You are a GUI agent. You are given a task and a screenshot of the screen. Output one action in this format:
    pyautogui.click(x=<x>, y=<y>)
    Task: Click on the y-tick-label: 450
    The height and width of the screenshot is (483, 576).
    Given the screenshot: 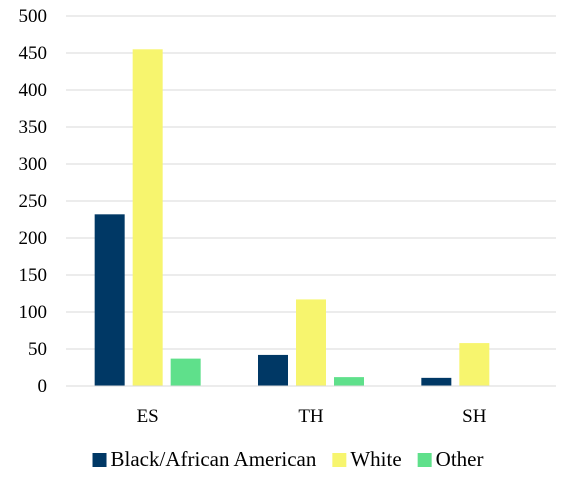 What is the action you would take?
    pyautogui.click(x=33, y=53)
    